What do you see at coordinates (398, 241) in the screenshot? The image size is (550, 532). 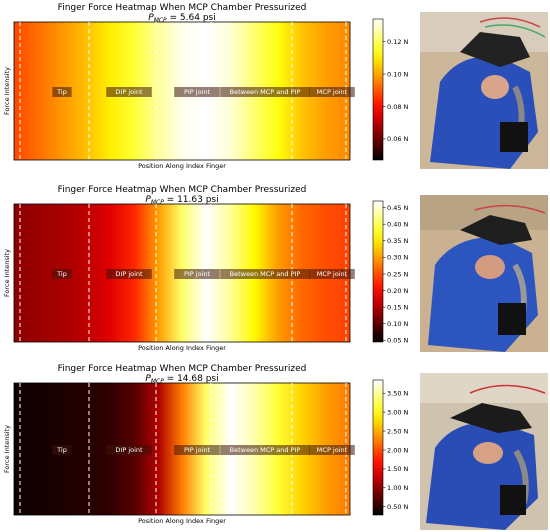 I see `colorbar-tick-label: 0.35 N` at bounding box center [398, 241].